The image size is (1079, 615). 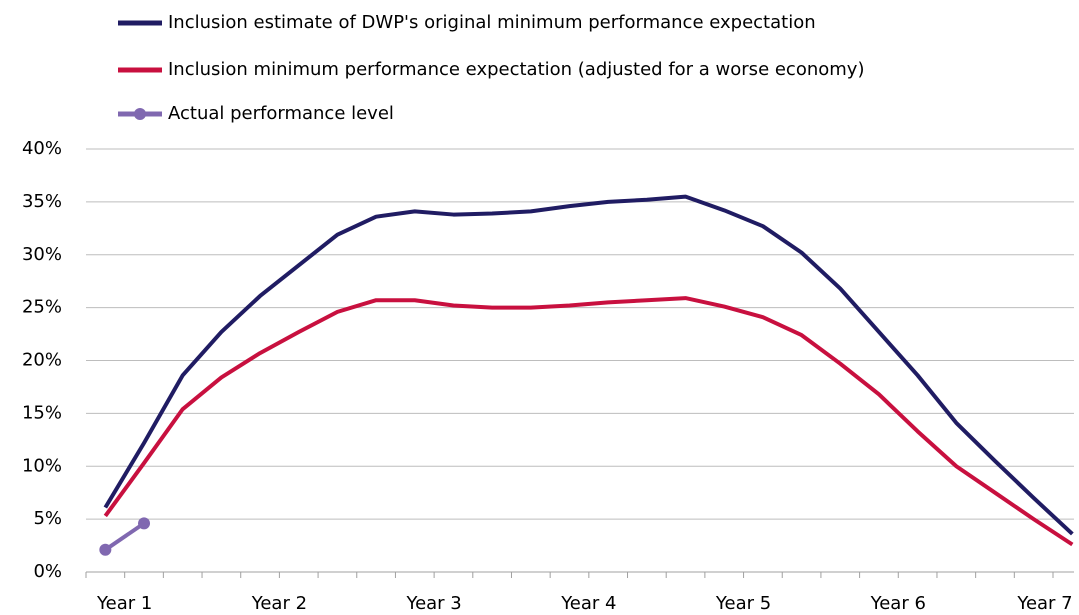 I want to click on legend-label: Actual performance level, so click(x=281, y=113).